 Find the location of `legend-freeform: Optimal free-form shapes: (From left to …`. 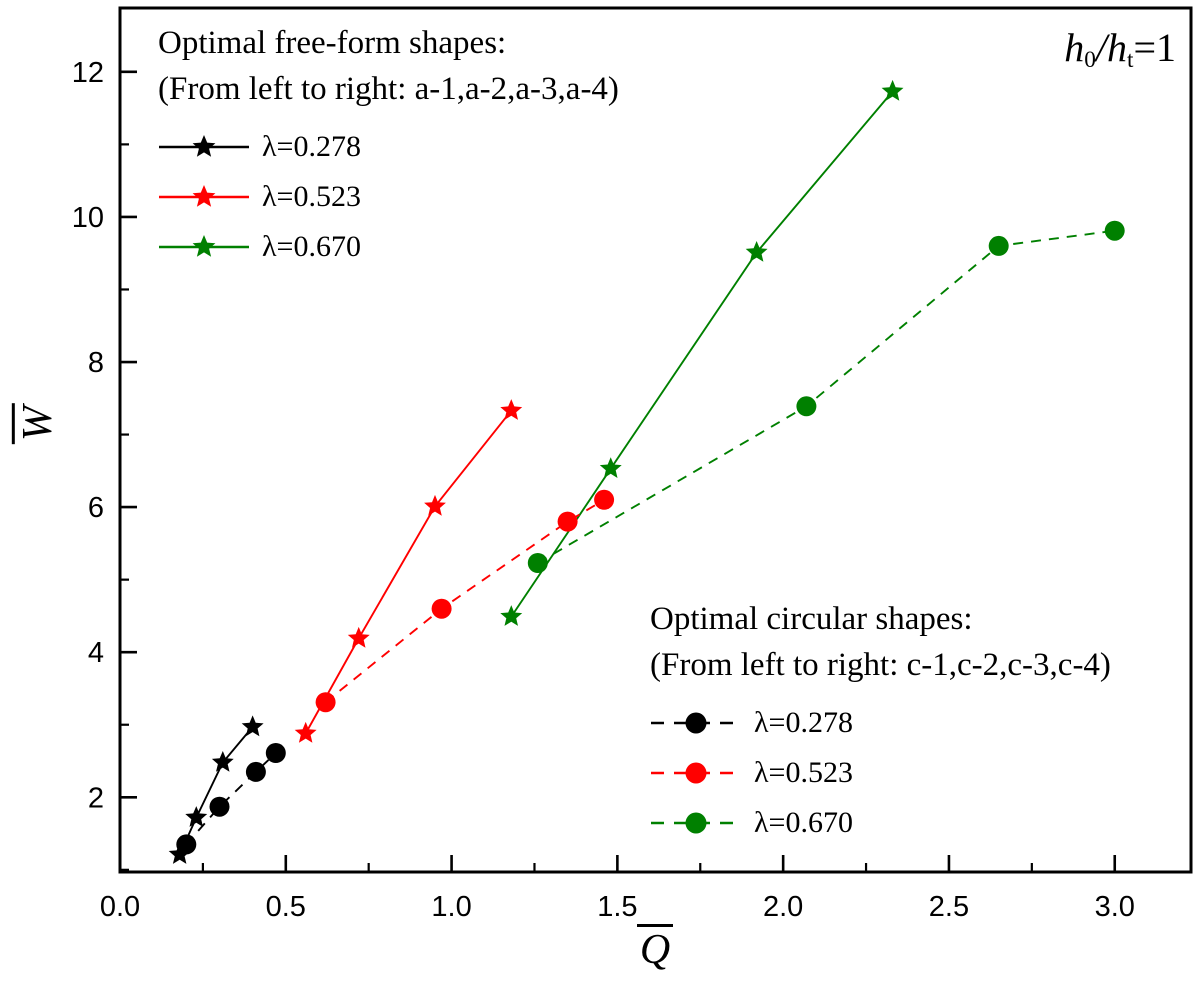

legend-freeform: Optimal free-form shapes: (From left to … is located at coordinates (388, 146).